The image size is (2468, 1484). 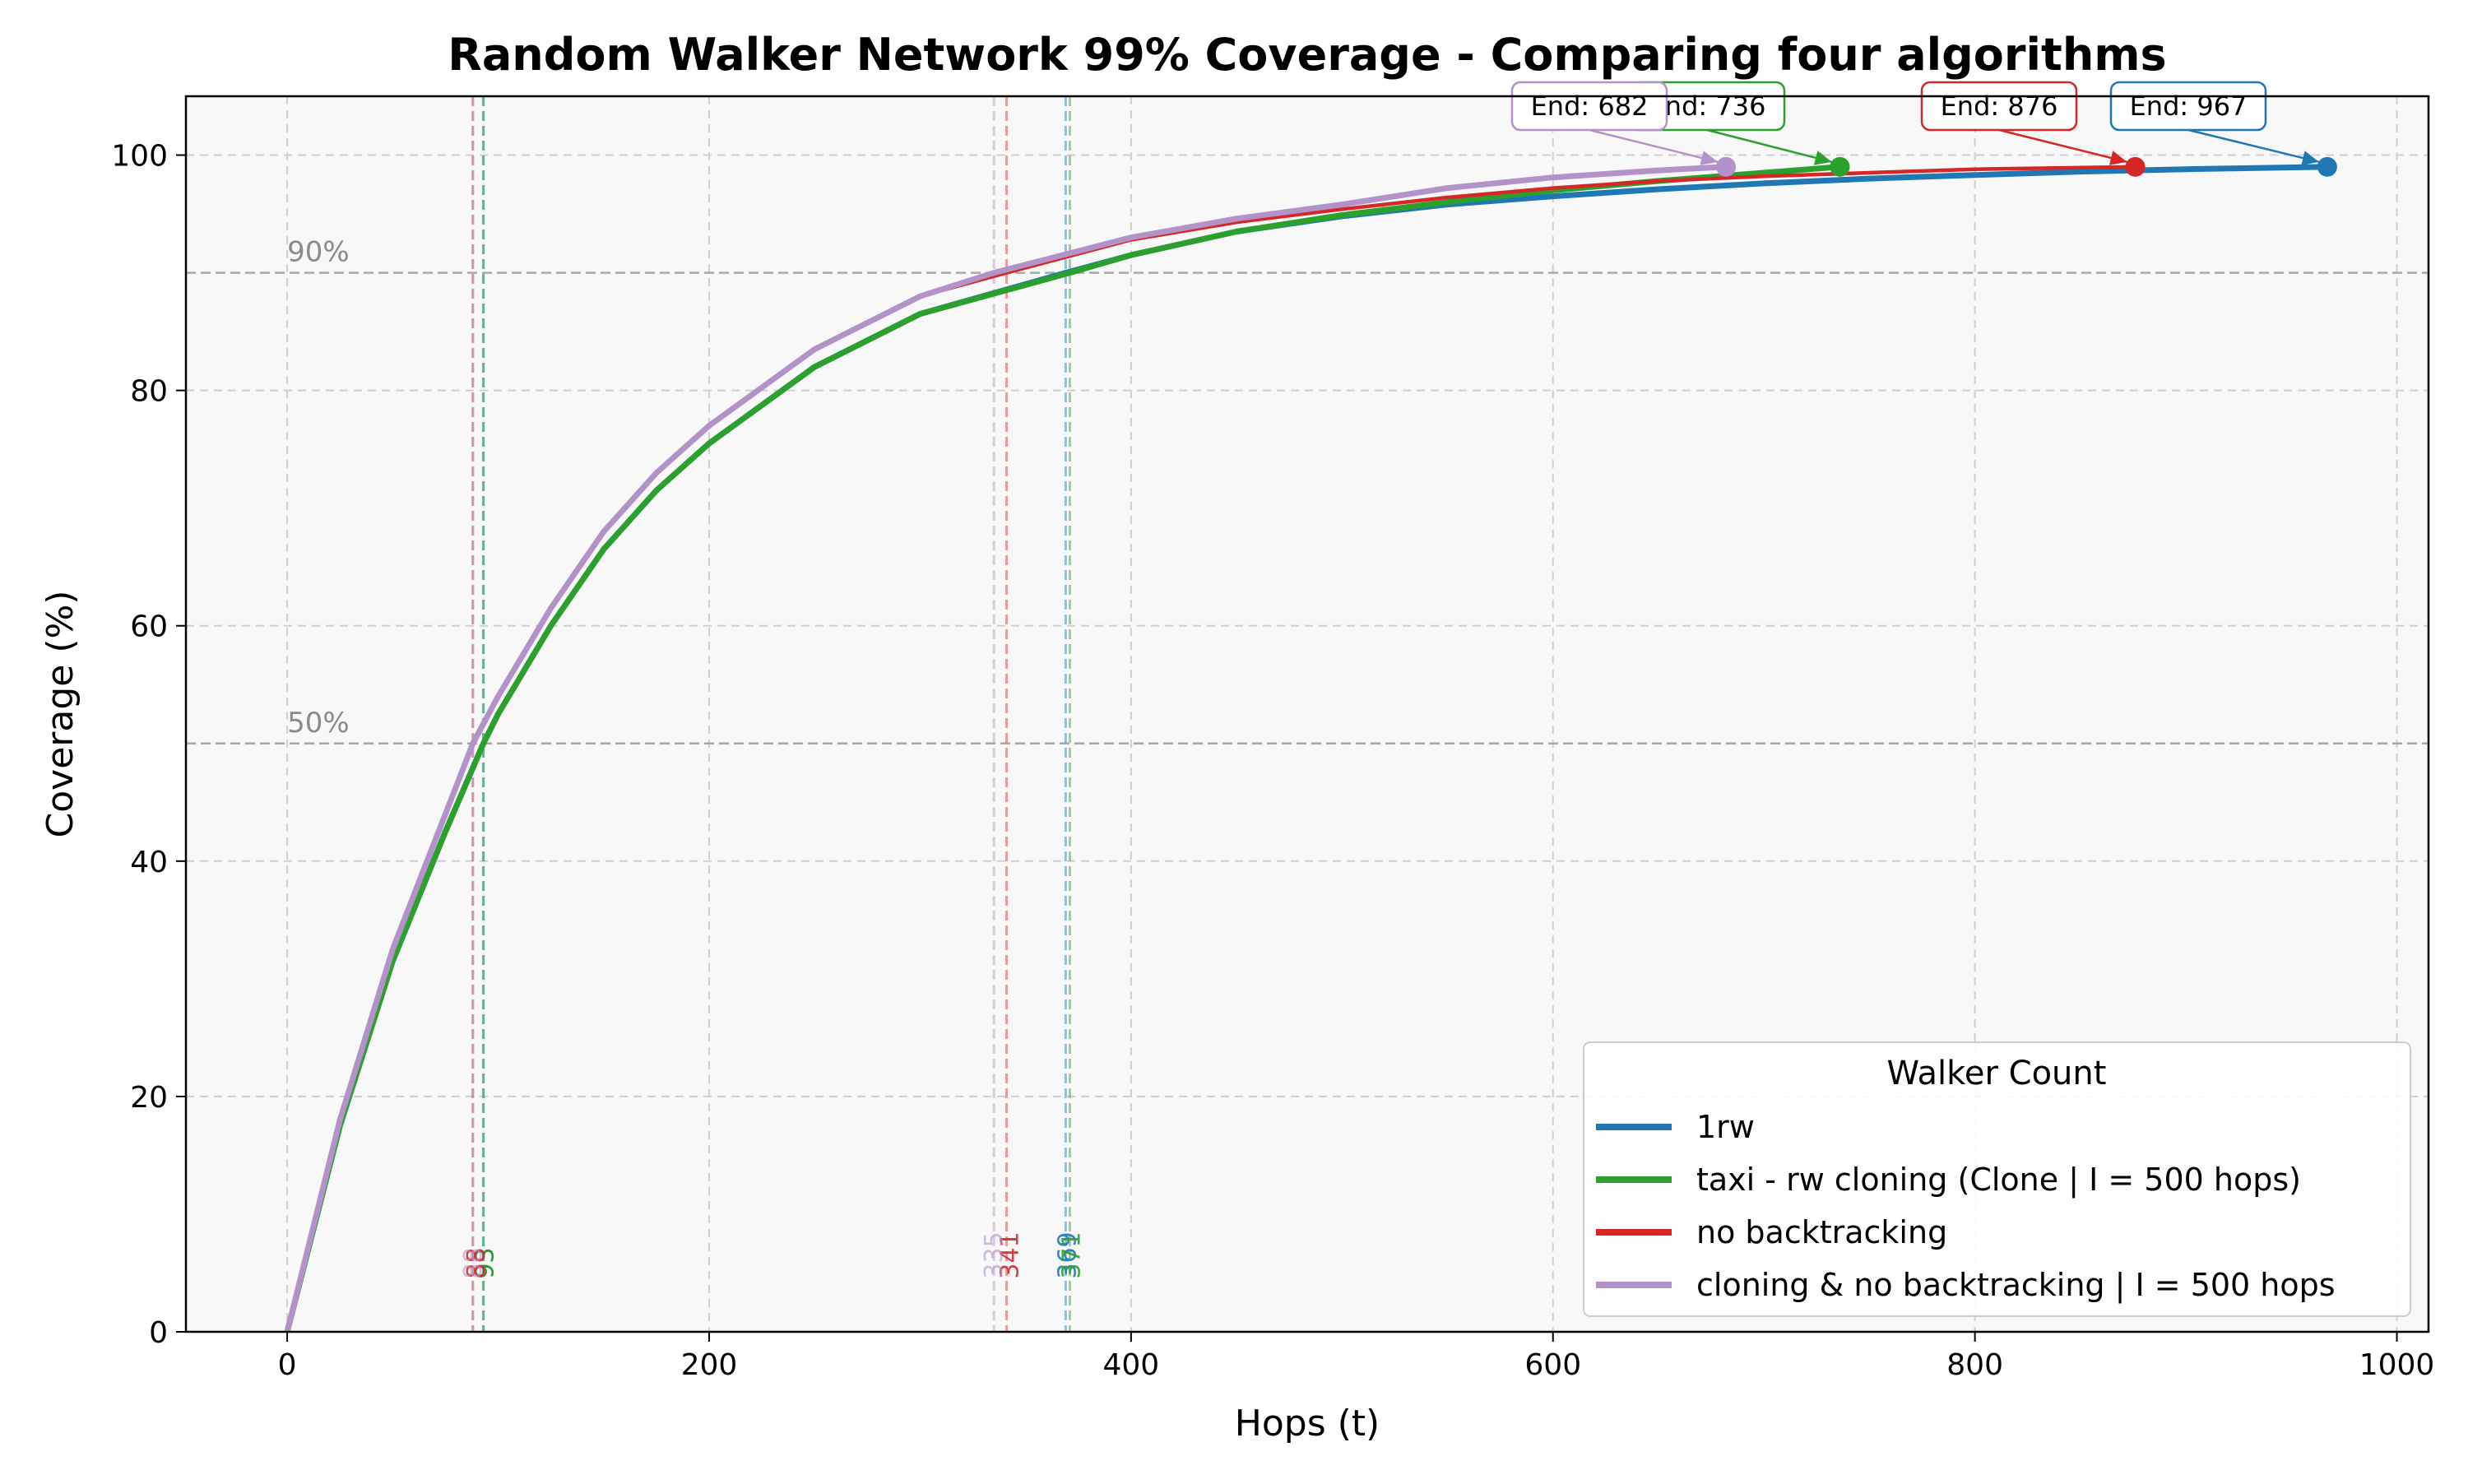 What do you see at coordinates (1974, 1365) in the screenshot?
I see `x-tick-label: 800` at bounding box center [1974, 1365].